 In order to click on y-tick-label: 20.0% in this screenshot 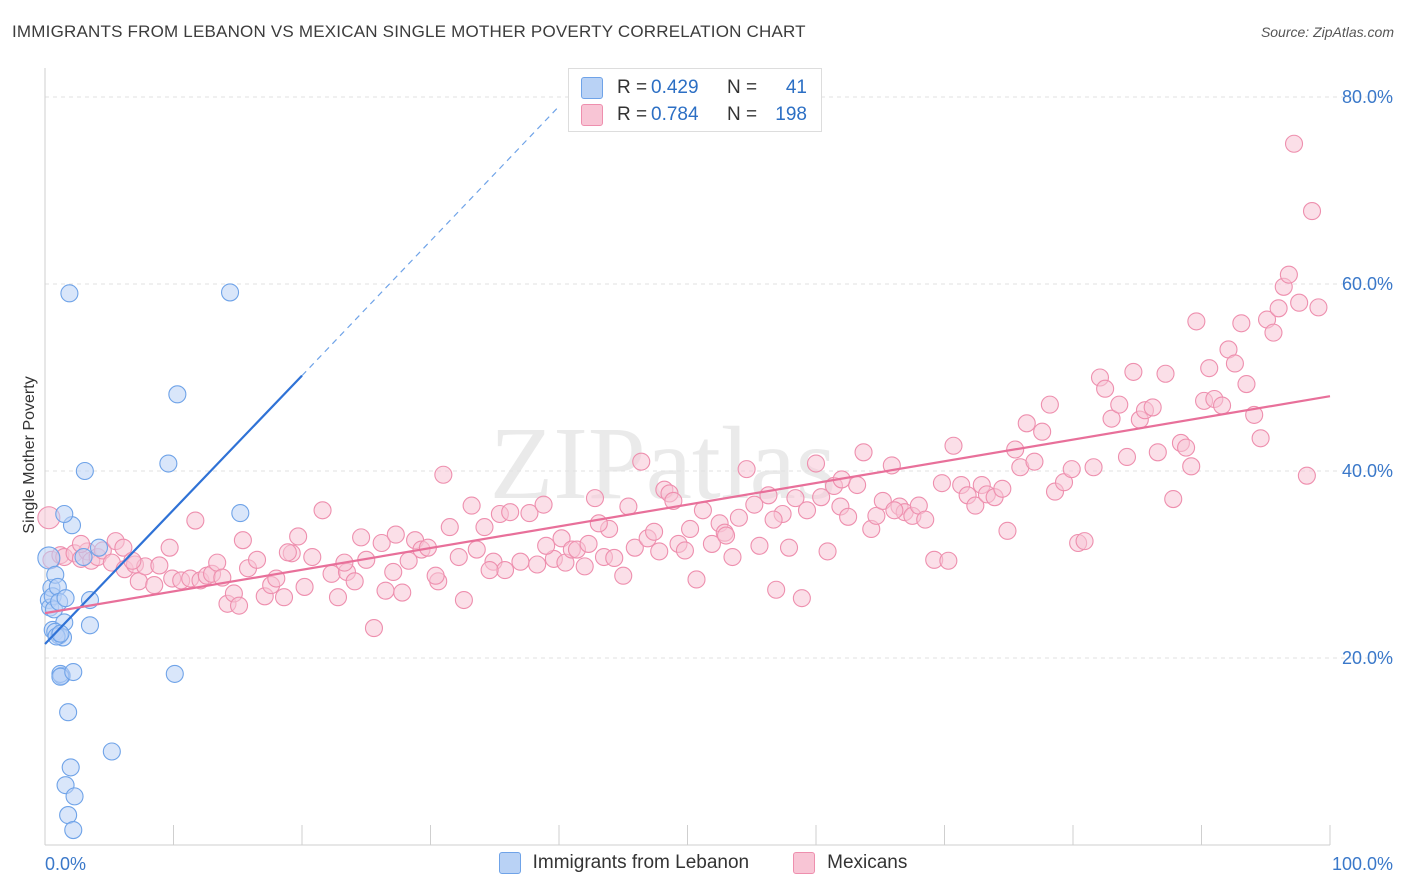, I will do `click(1367, 658)`.